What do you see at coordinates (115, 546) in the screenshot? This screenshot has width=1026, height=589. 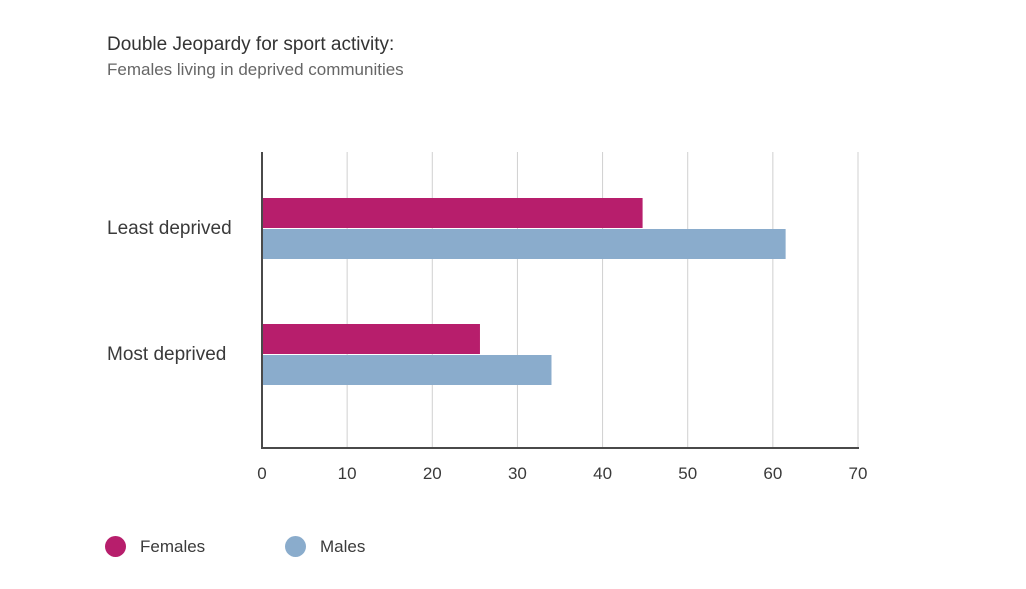 I see `females-legend-swatch` at bounding box center [115, 546].